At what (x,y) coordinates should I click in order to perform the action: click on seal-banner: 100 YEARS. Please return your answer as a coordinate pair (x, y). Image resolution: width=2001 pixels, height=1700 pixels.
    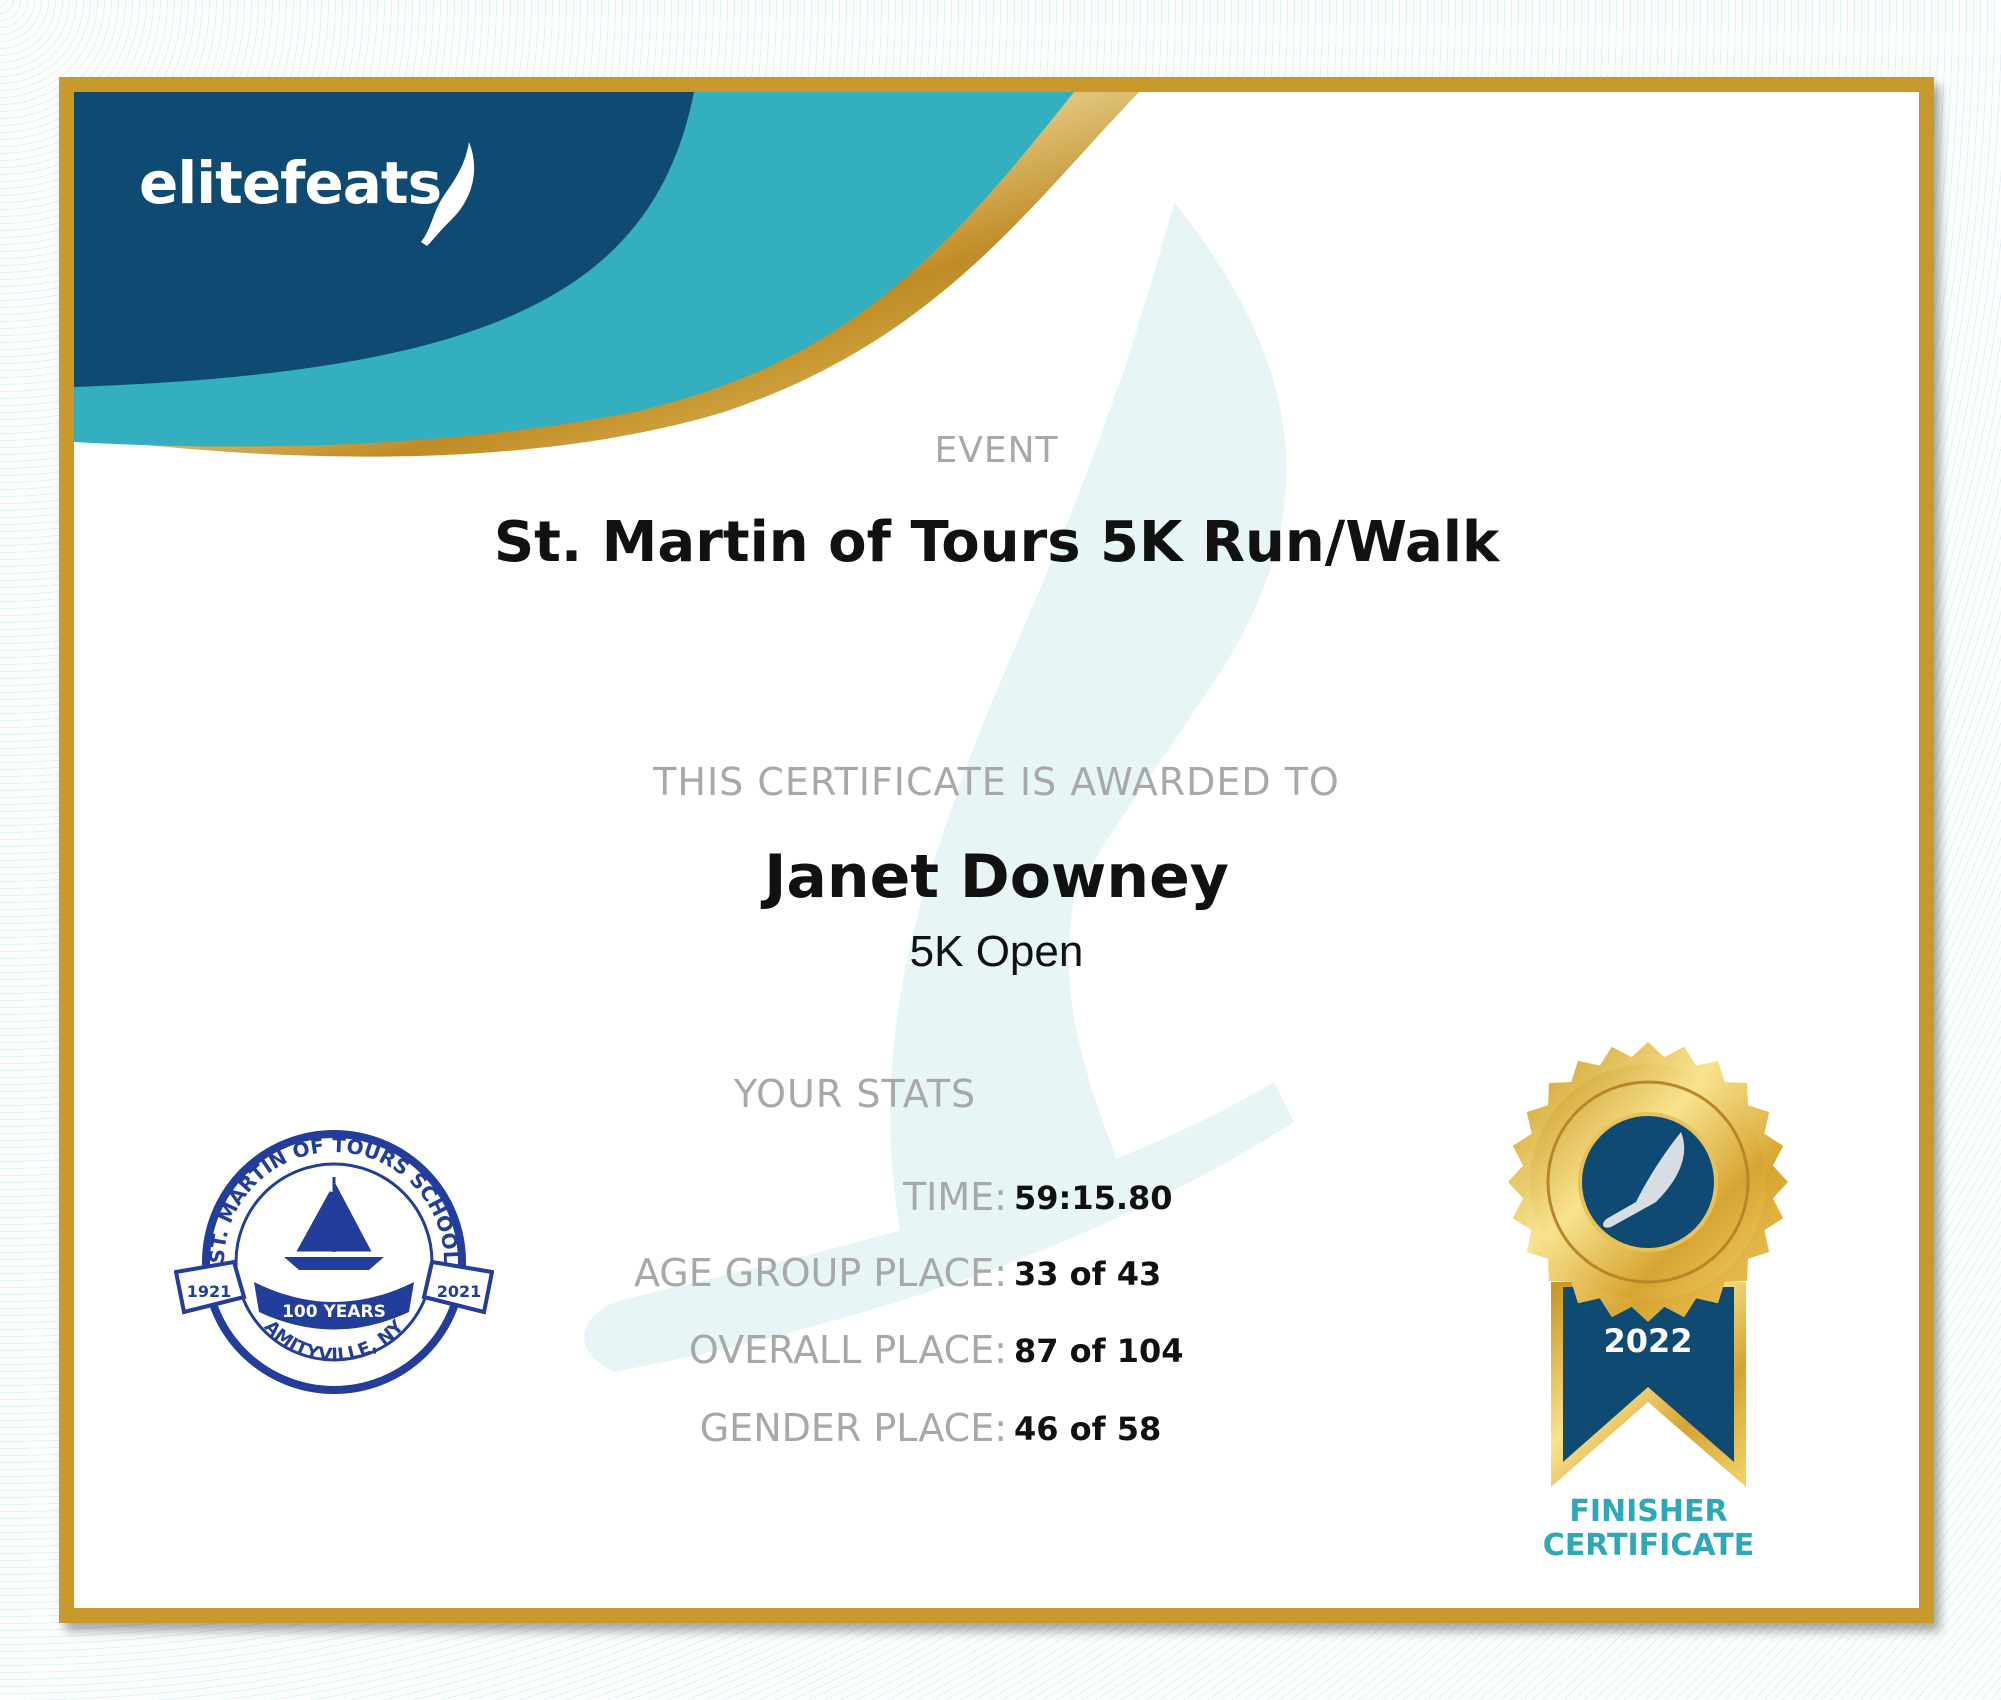
    Looking at the image, I should click on (334, 1312).